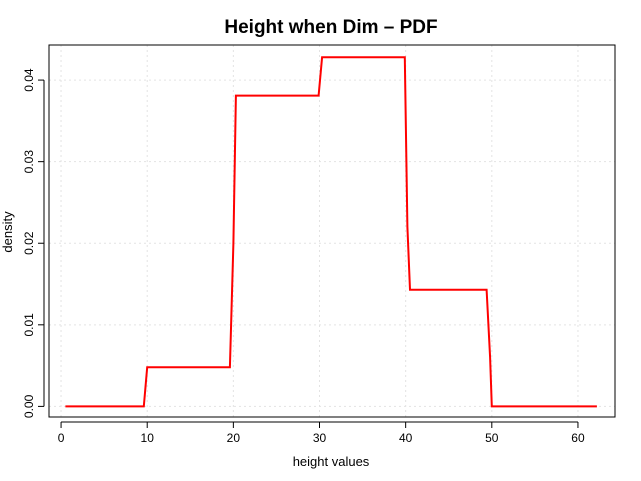 This screenshot has width=641, height=481. I want to click on x-axis: 0 10 20 30 40 50 60, so click(321, 433).